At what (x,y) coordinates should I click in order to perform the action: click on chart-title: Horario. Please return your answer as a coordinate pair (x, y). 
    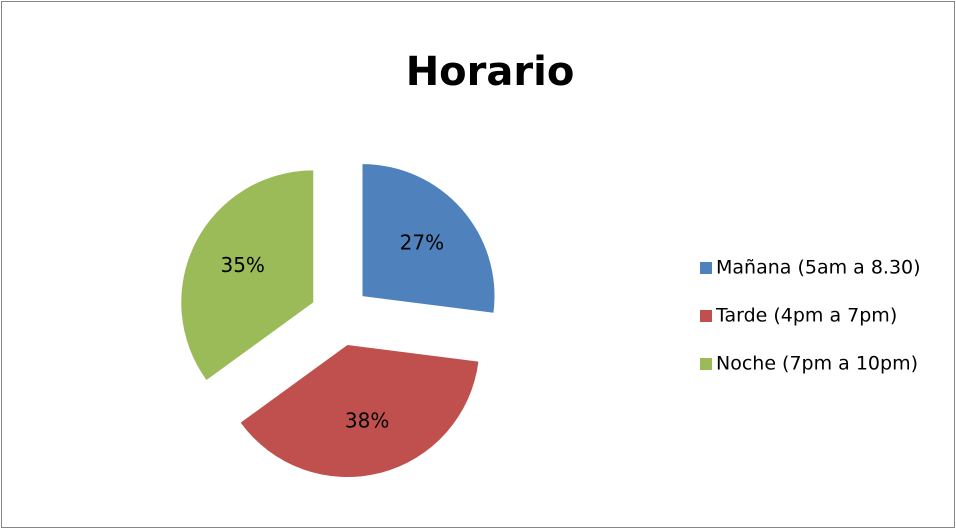
    Looking at the image, I should click on (490, 72).